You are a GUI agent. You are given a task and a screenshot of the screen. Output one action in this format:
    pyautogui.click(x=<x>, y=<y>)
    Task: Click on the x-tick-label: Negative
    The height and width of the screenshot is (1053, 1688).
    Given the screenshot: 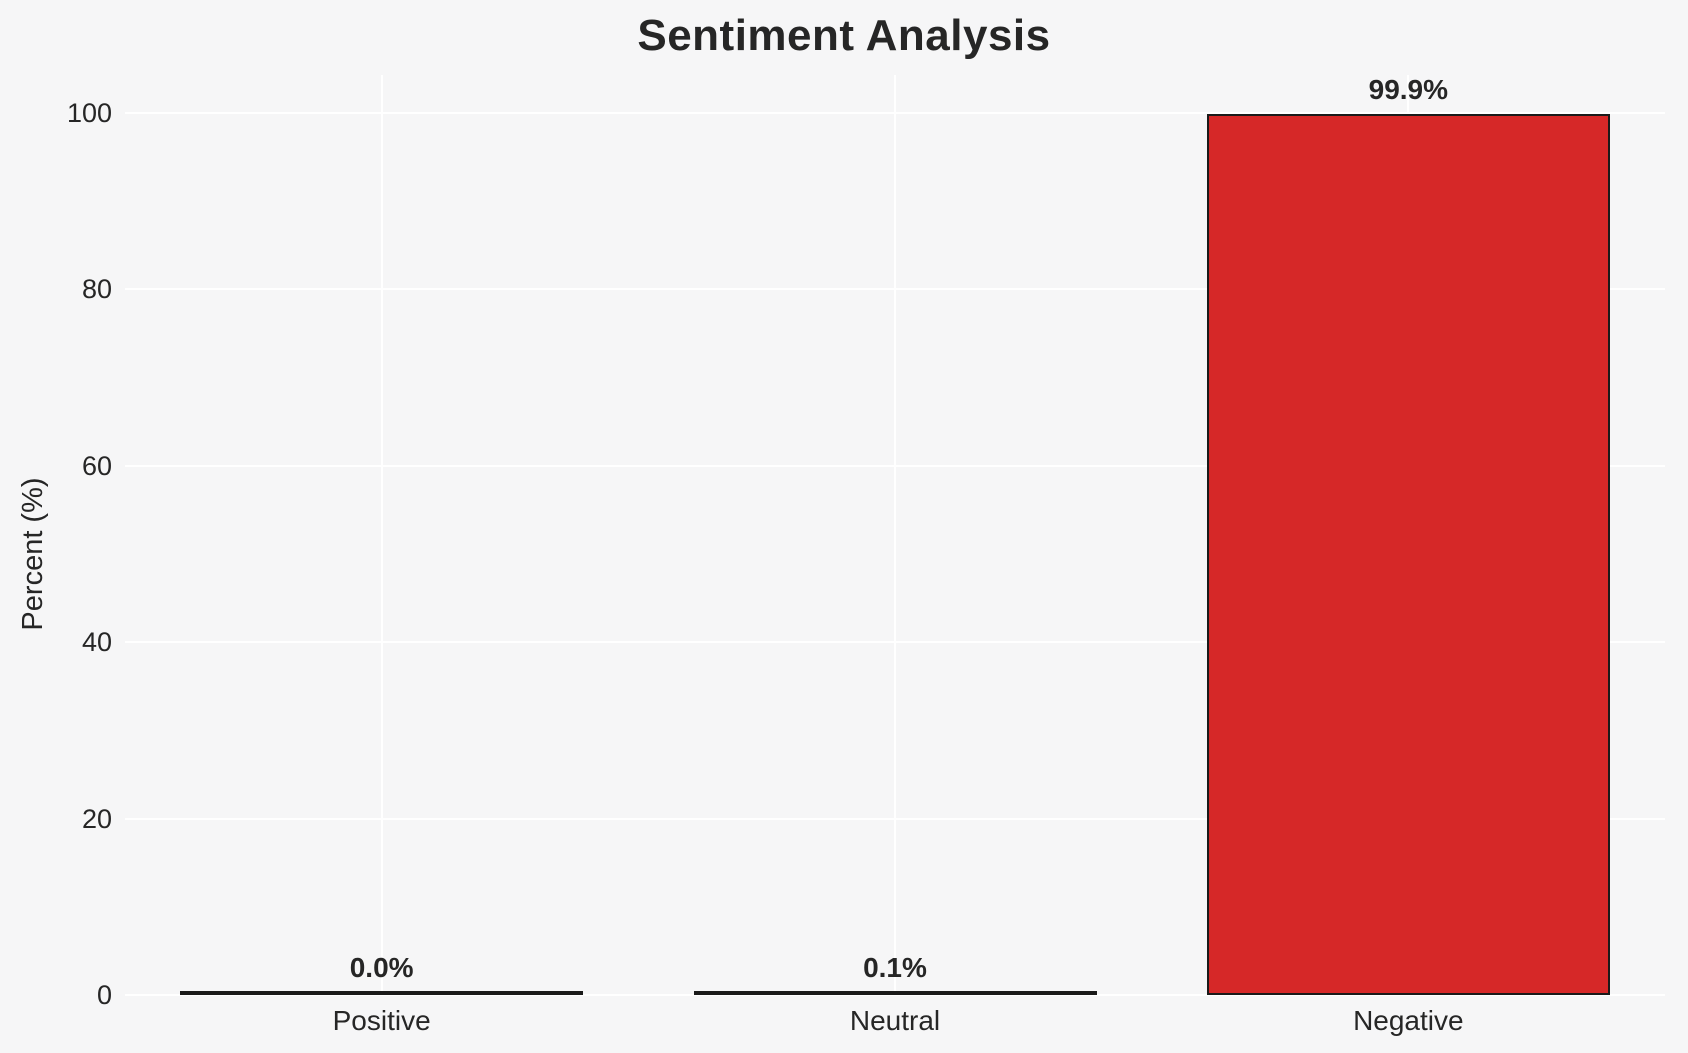 What is the action you would take?
    pyautogui.click(x=1408, y=1020)
    